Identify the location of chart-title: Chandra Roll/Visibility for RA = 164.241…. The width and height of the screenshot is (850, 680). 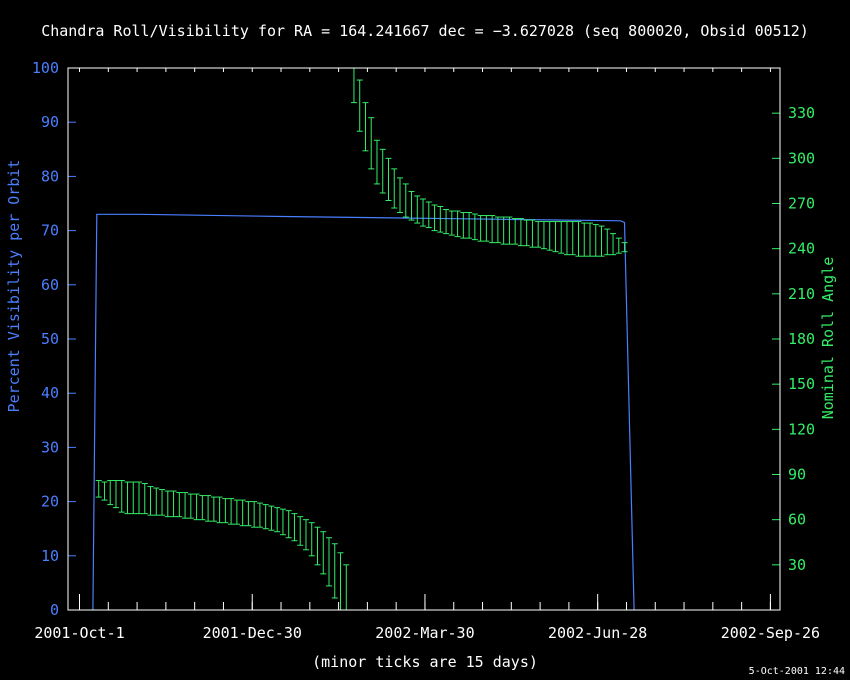
(425, 31).